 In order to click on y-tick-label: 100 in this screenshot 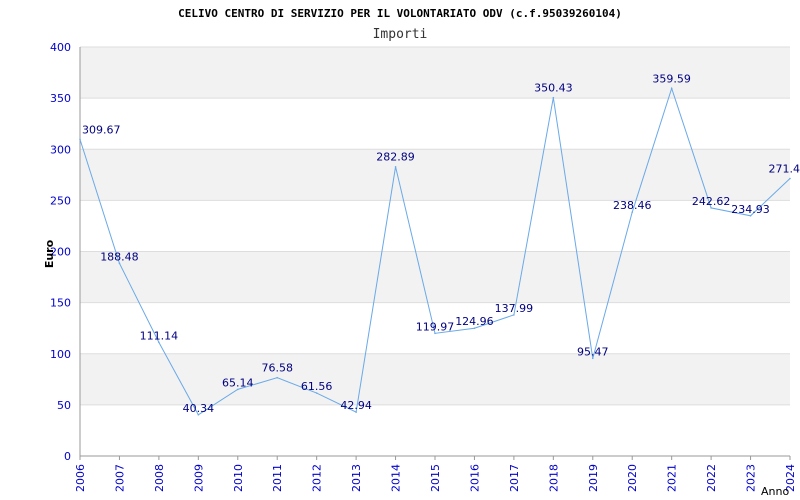, I will do `click(60, 354)`.